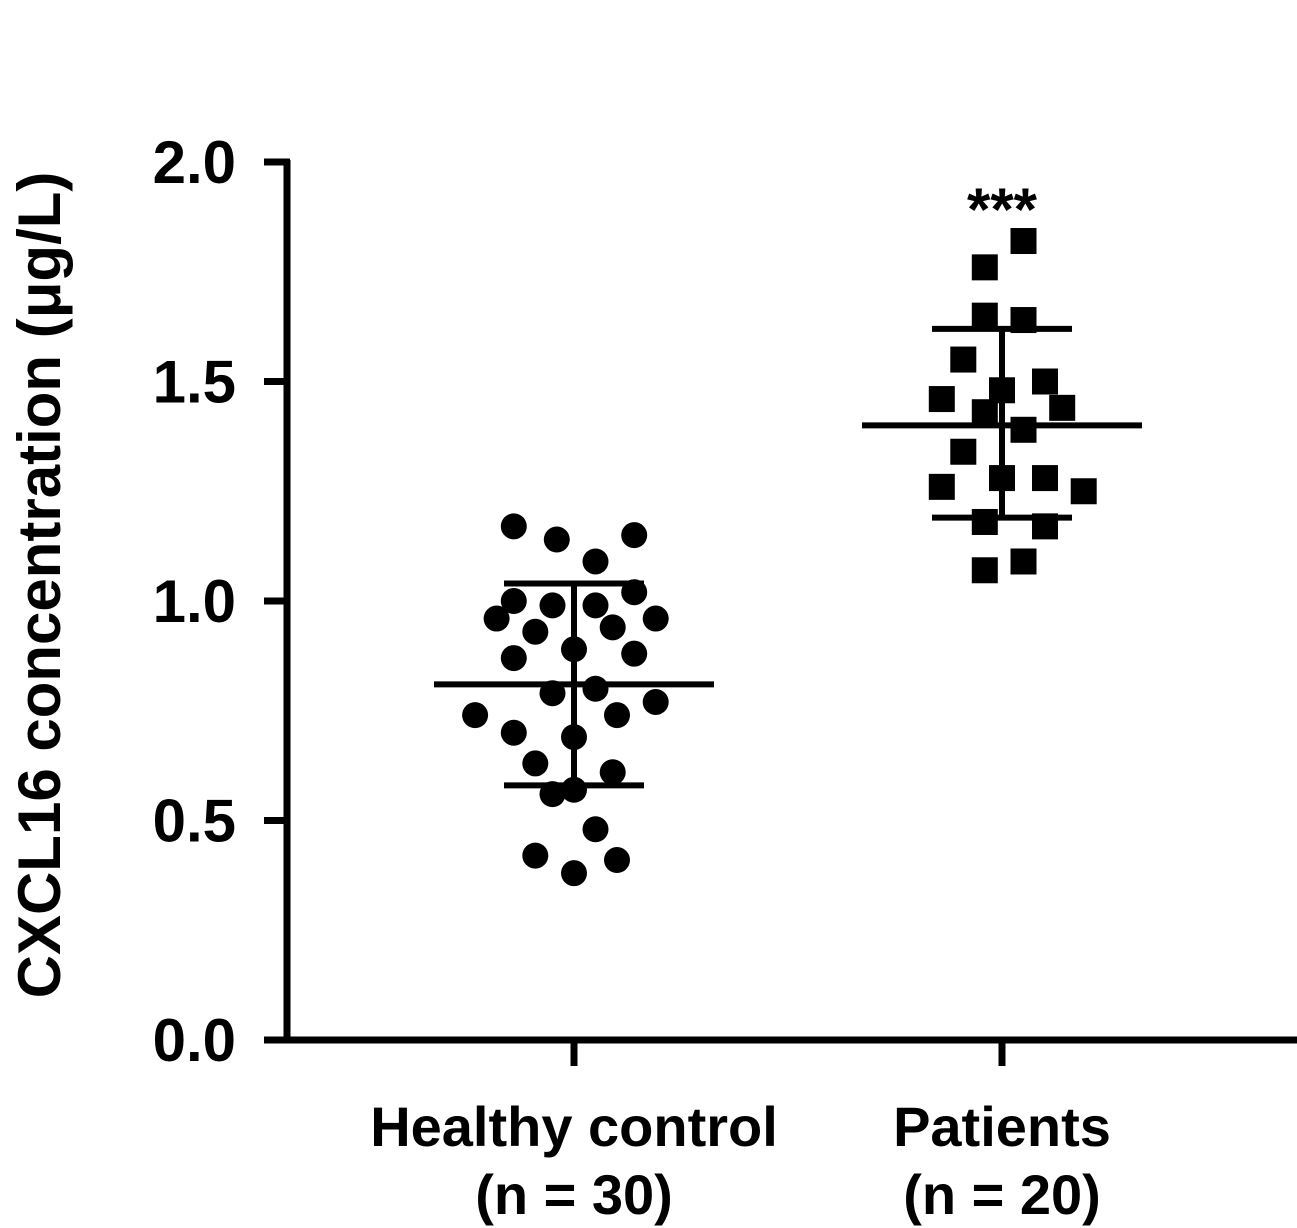  I want to click on y-tick-label: 1.0, so click(194, 601).